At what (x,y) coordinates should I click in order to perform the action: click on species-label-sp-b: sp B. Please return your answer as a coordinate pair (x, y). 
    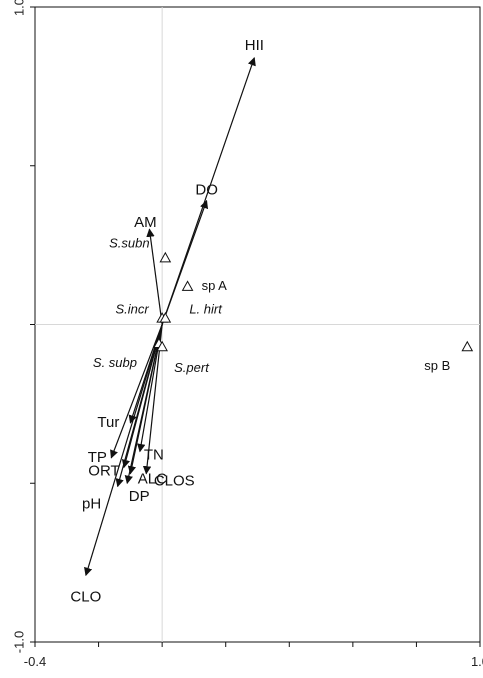
    Looking at the image, I should click on (437, 365).